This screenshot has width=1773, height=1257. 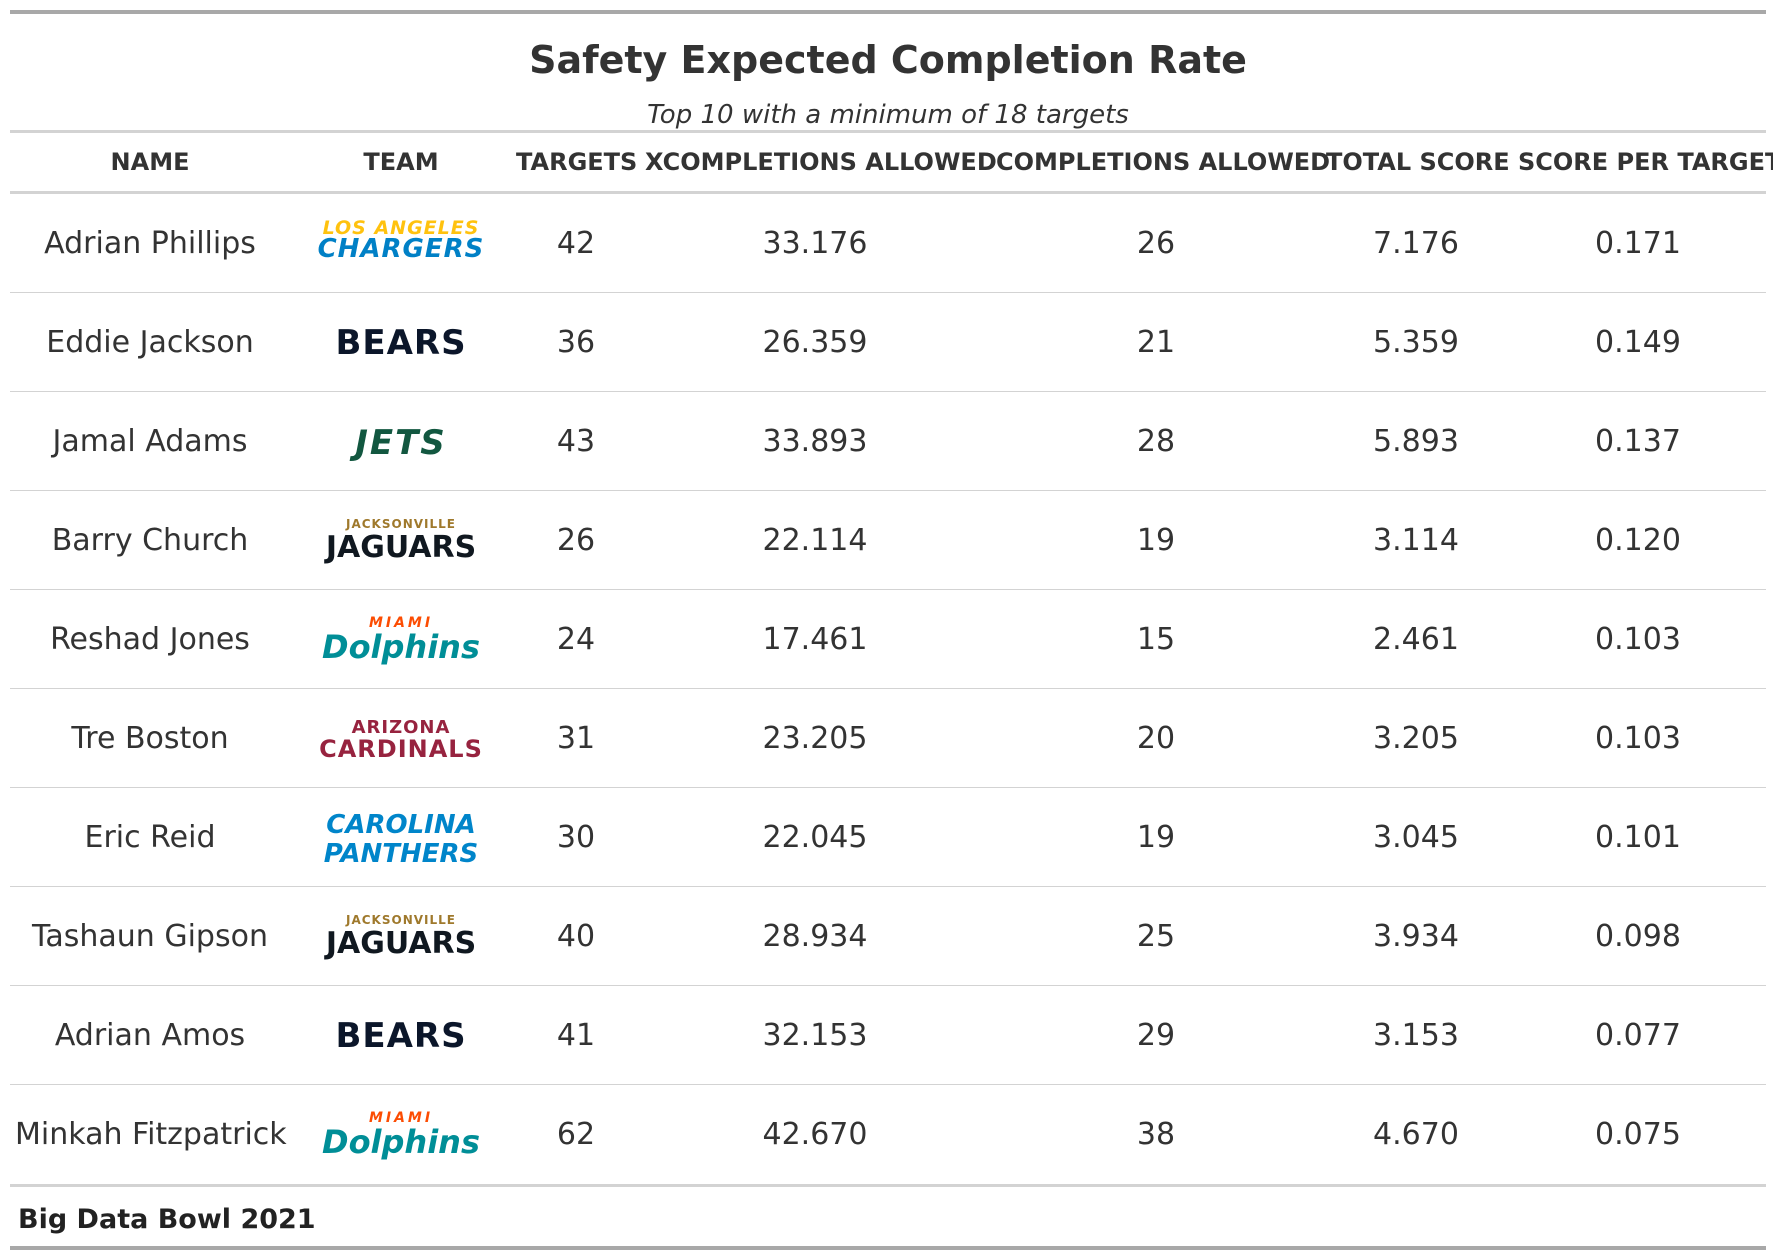 I want to click on name-cell: Eddie Jackson, so click(x=150, y=342).